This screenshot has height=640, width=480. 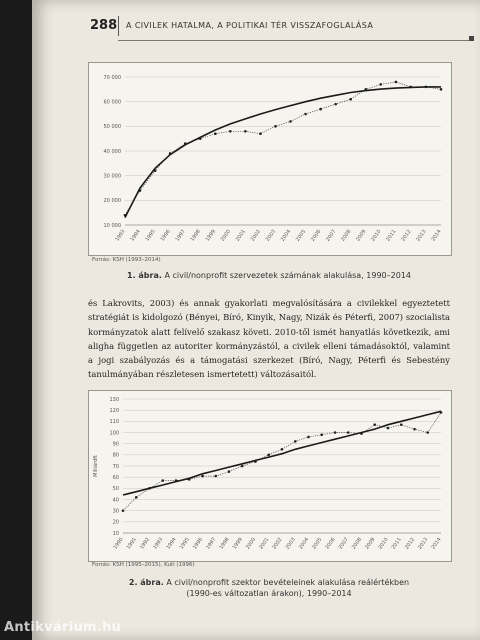 What do you see at coordinates (211, 544) in the screenshot?
I see `x-tick-label: 1997` at bounding box center [211, 544].